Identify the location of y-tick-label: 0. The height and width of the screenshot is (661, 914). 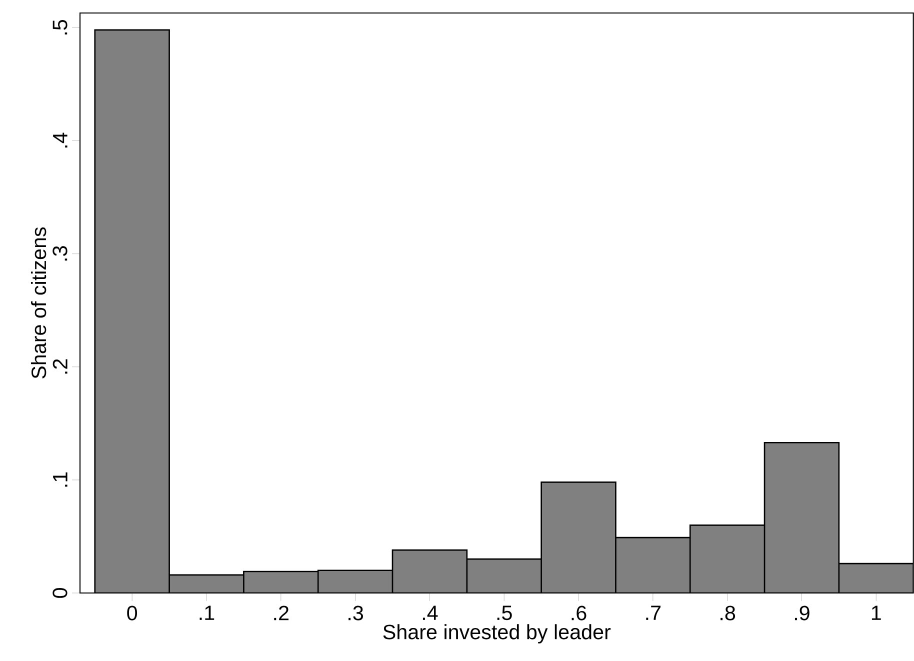
(60, 593).